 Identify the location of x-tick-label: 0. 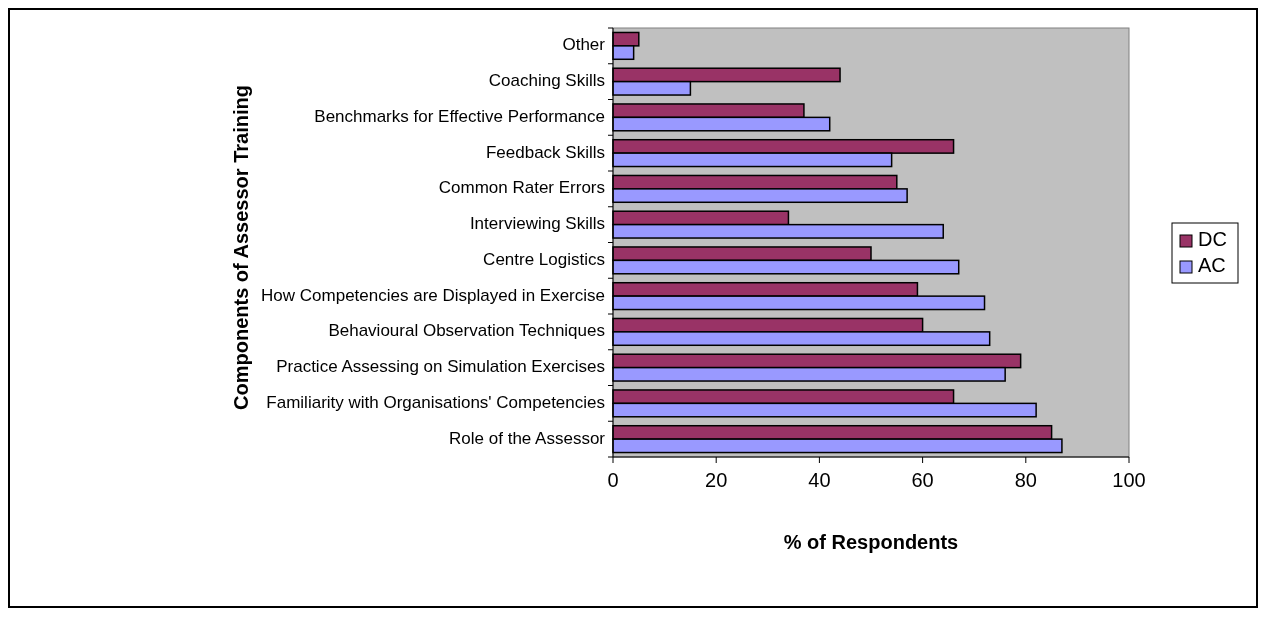
(613, 480).